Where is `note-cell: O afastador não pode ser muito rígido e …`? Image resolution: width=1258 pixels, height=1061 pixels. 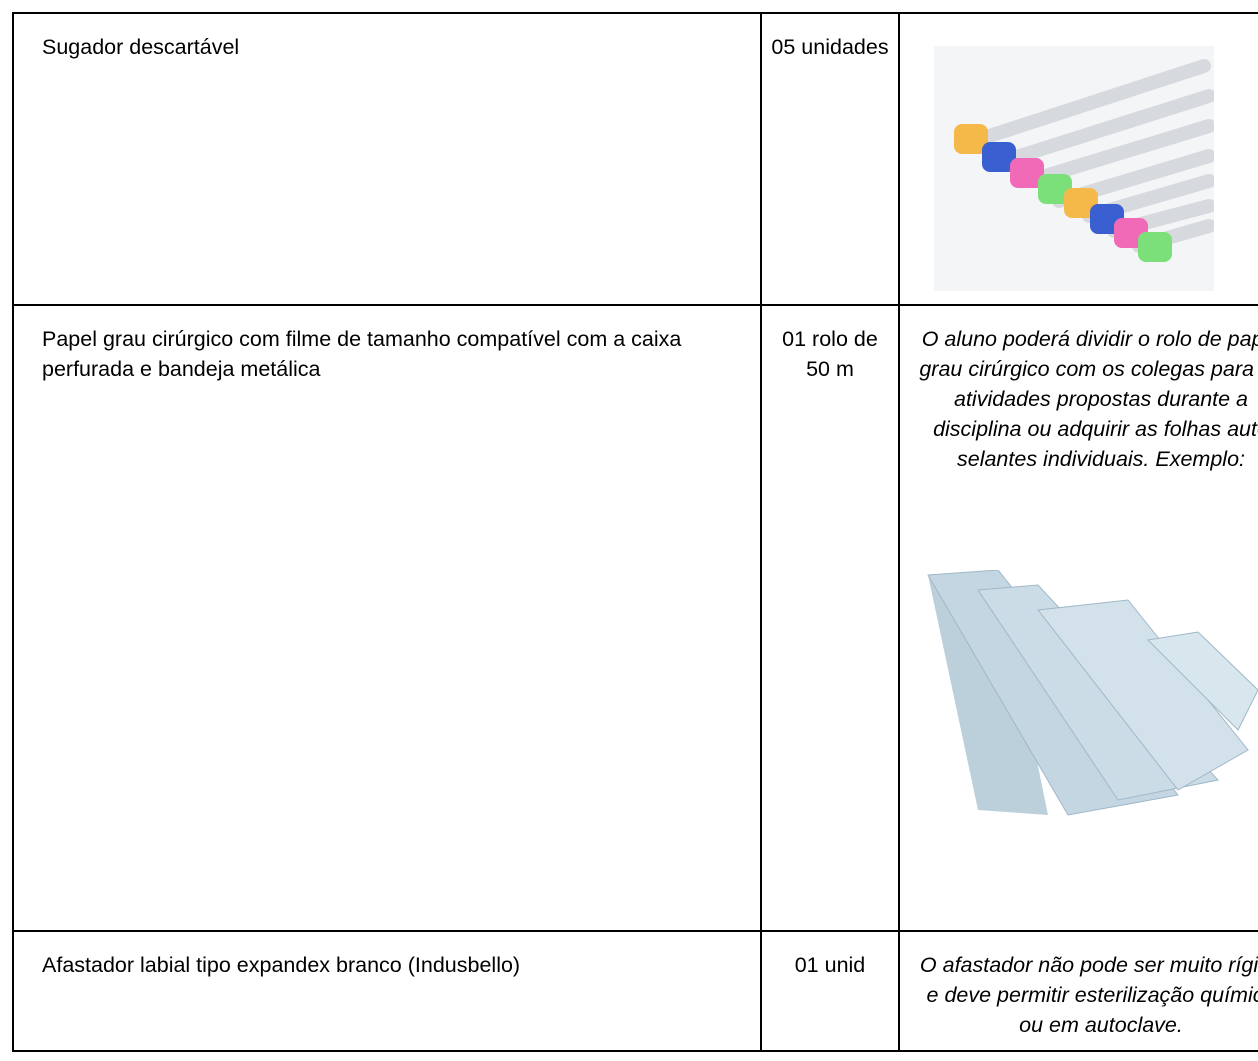
note-cell: O afastador não pode ser muito rígido e … is located at coordinates (1078, 991).